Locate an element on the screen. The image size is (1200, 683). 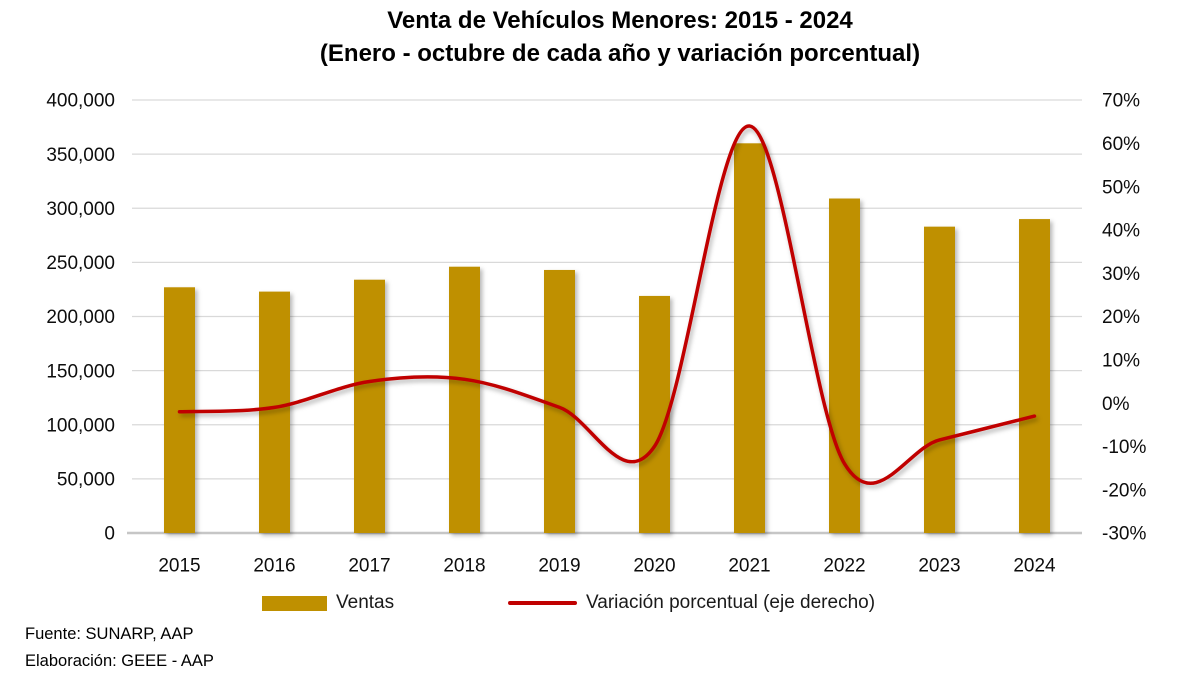
x-axis-tick-label: 2024 is located at coordinates (1034, 566).